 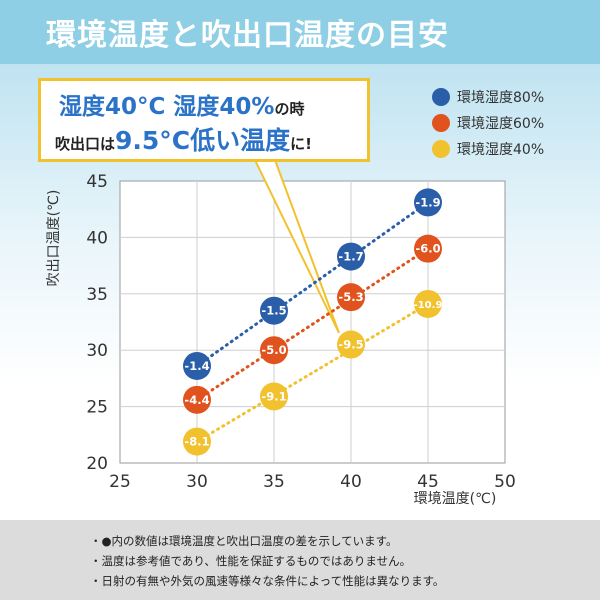 What do you see at coordinates (97, 182) in the screenshot?
I see `y-tick-label: 45` at bounding box center [97, 182].